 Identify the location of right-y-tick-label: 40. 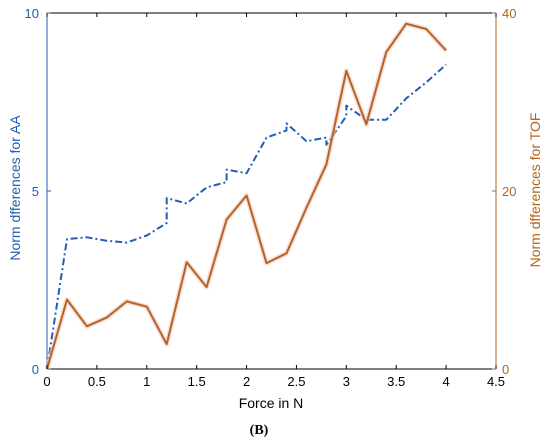
(509, 13).